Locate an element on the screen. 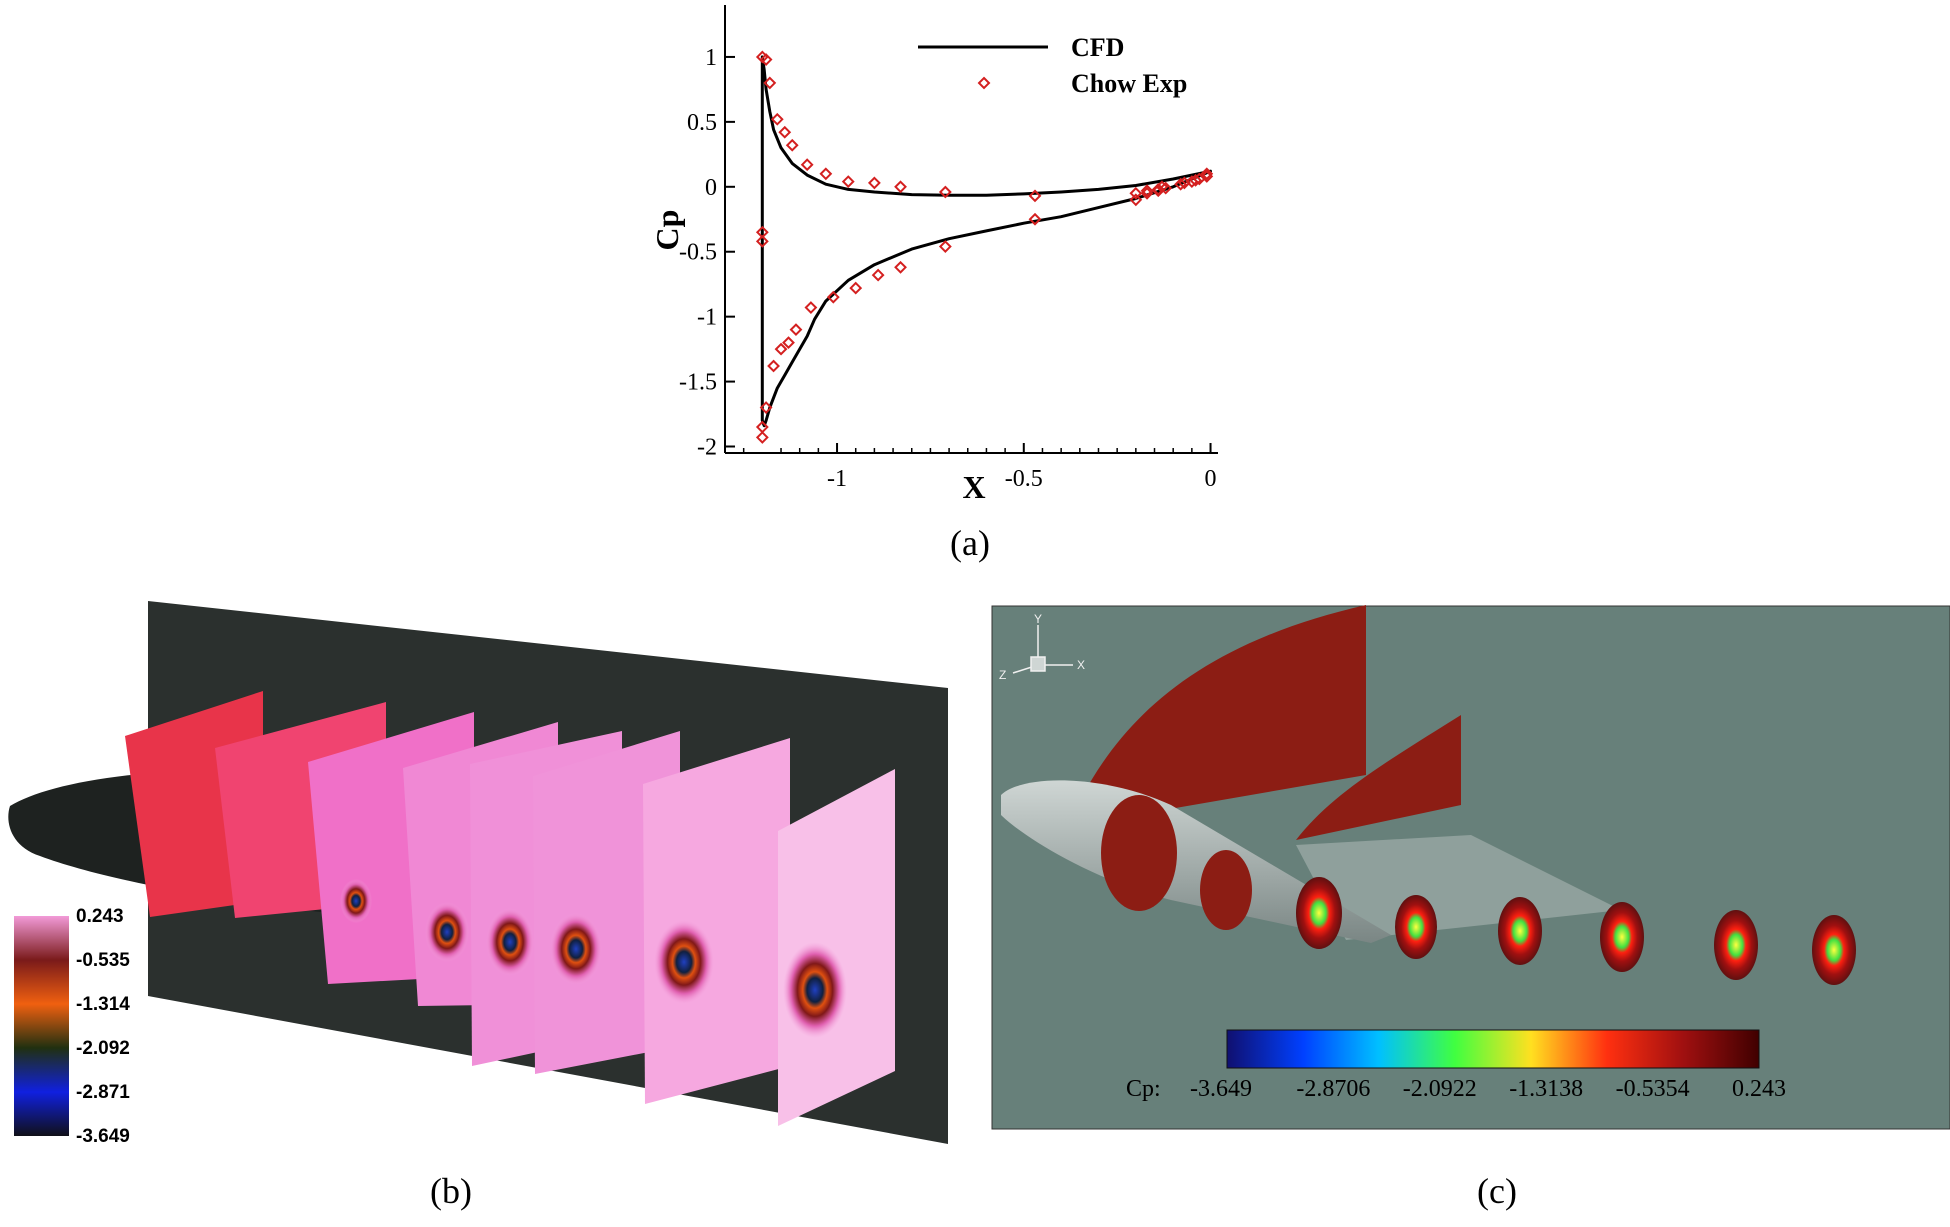  colorbar-c-label: -2.0922 is located at coordinates (1440, 1089).